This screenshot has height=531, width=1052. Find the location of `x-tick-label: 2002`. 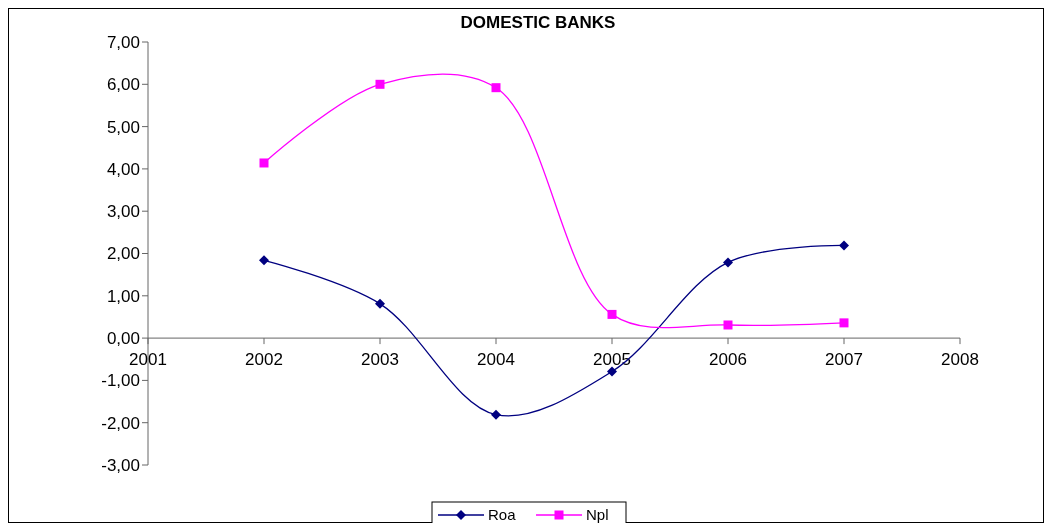

x-tick-label: 2002 is located at coordinates (264, 360).